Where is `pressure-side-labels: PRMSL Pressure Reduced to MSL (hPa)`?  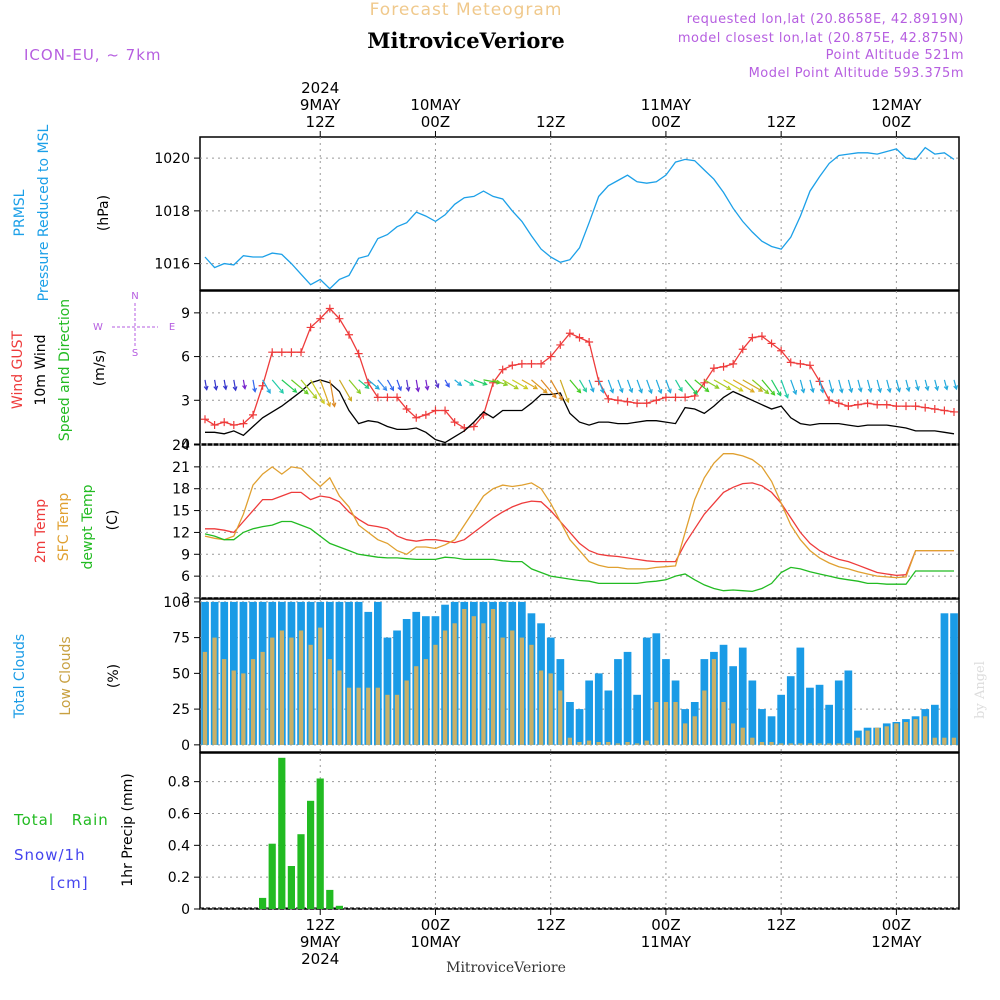
pressure-side-labels: PRMSL Pressure Reduced to MSL (hPa) is located at coordinates (62, 212).